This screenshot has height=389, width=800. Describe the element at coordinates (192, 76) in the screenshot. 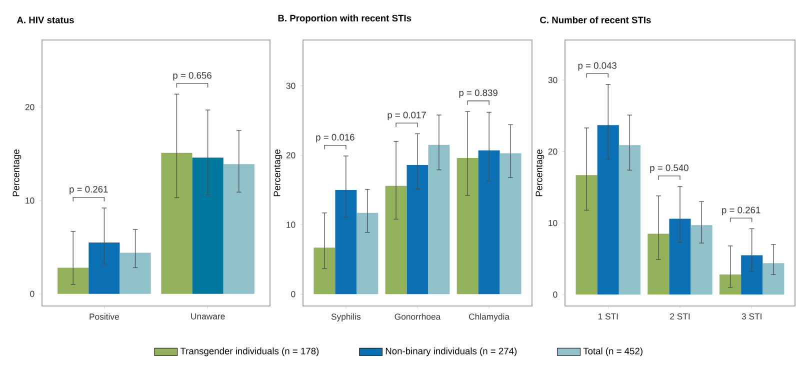

I see `annotation: p = 0.656` at that location.